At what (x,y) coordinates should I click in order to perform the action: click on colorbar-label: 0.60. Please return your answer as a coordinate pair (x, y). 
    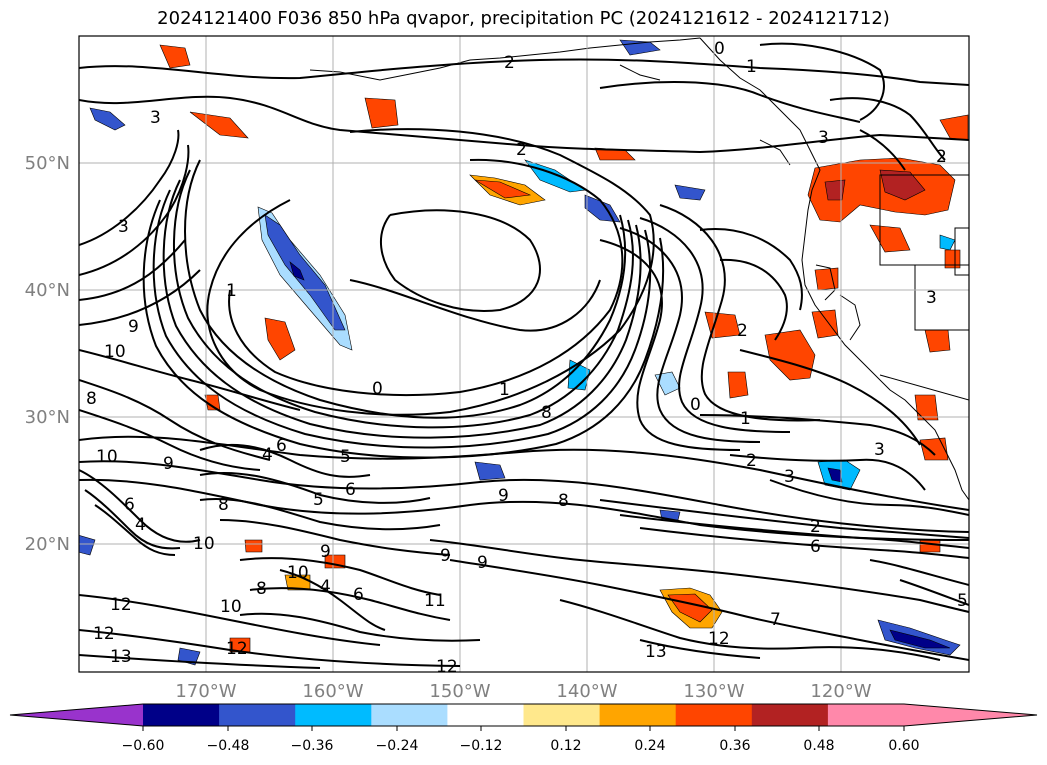
    Looking at the image, I should click on (903, 746).